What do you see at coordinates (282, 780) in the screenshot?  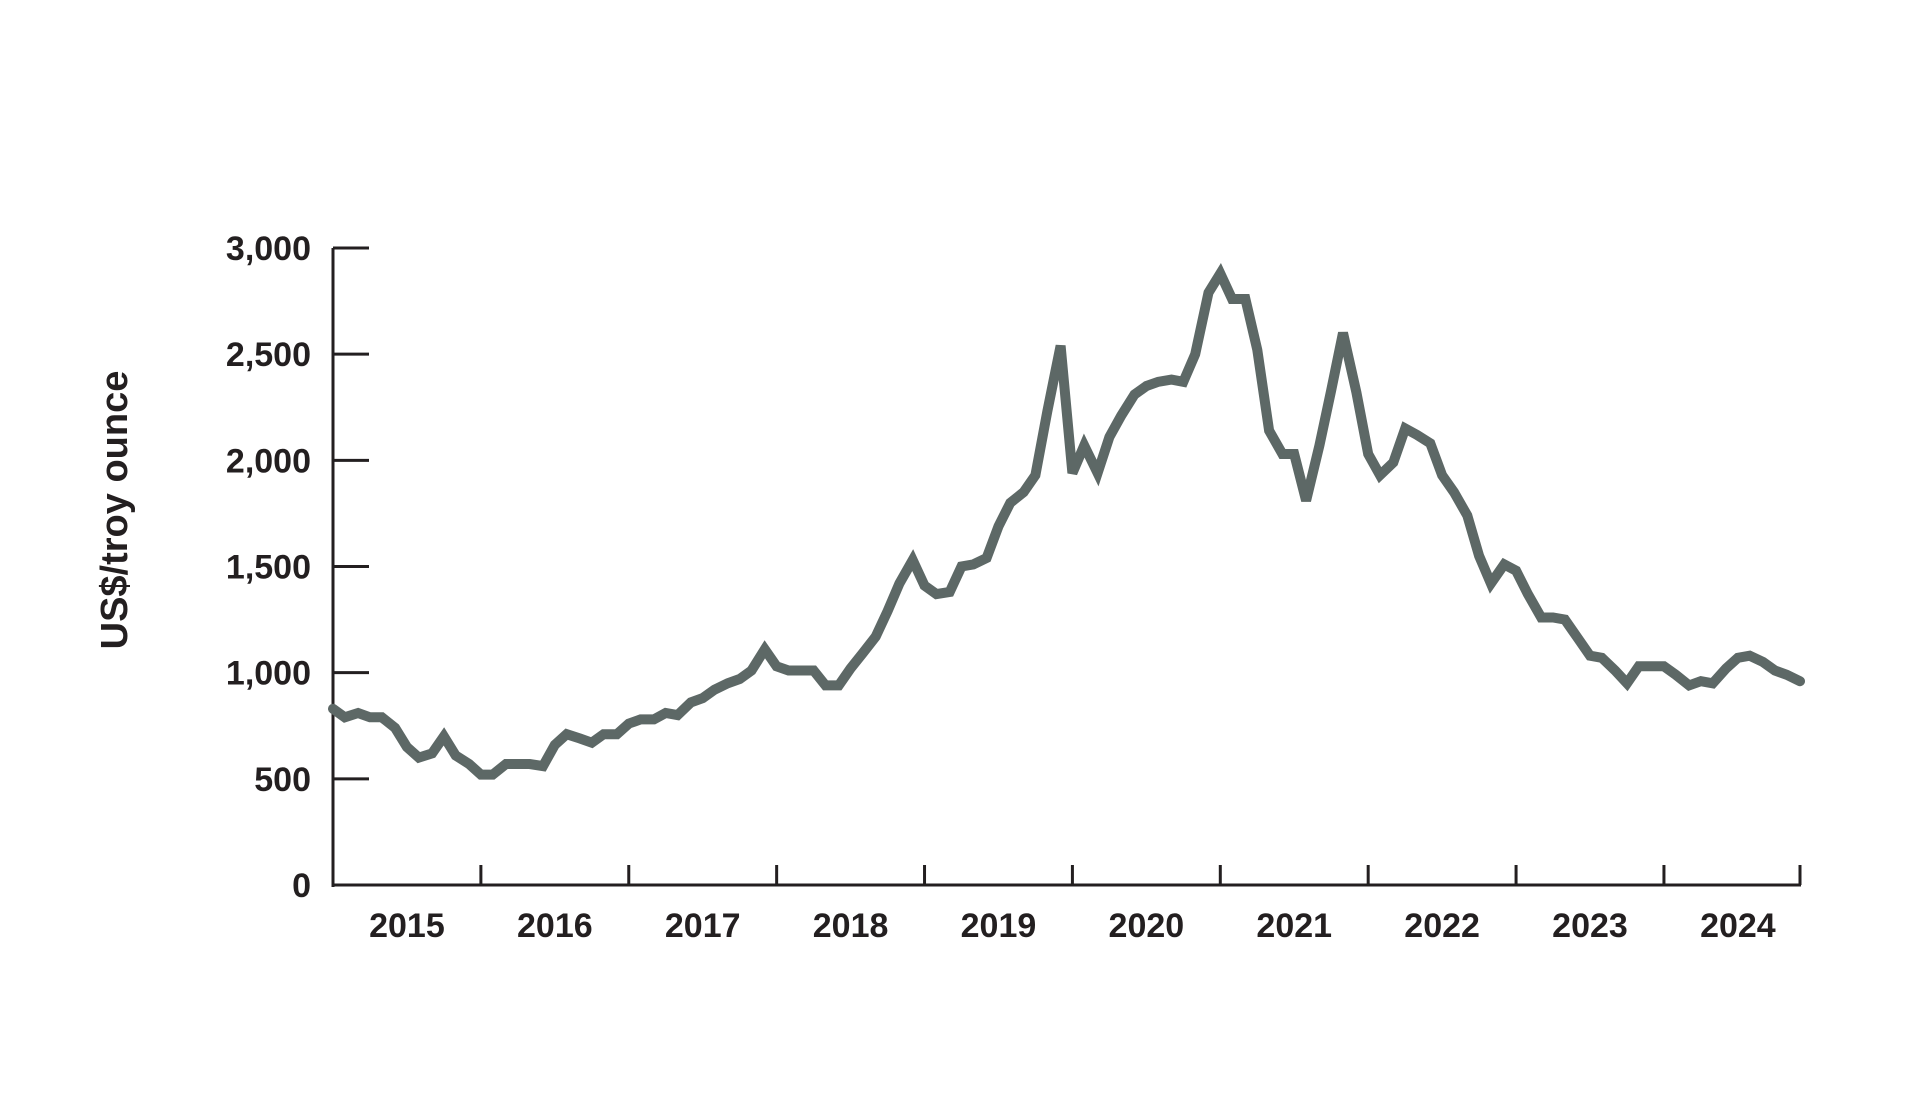 I see `y-tick-label: 500` at bounding box center [282, 780].